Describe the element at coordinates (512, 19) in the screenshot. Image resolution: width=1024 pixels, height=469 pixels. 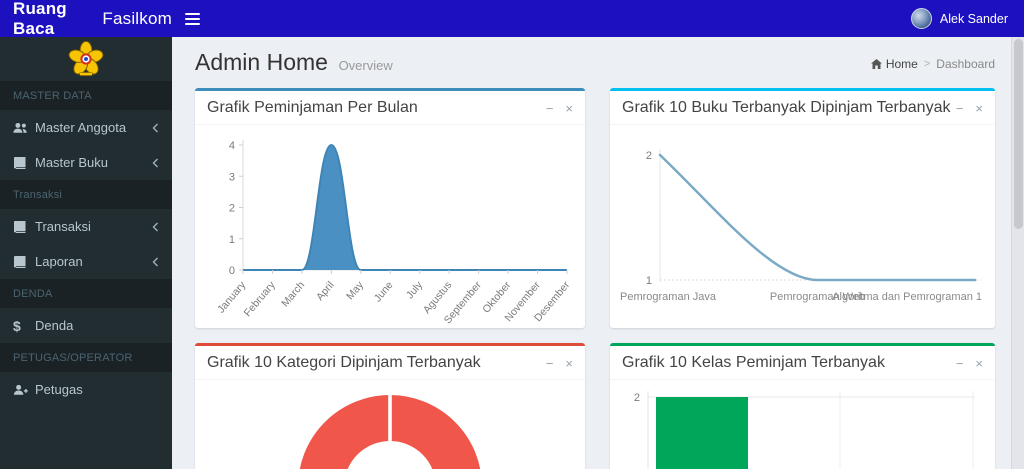
I see `top-navbar: Ruang Baca Fasilkom Alek Sander` at that location.